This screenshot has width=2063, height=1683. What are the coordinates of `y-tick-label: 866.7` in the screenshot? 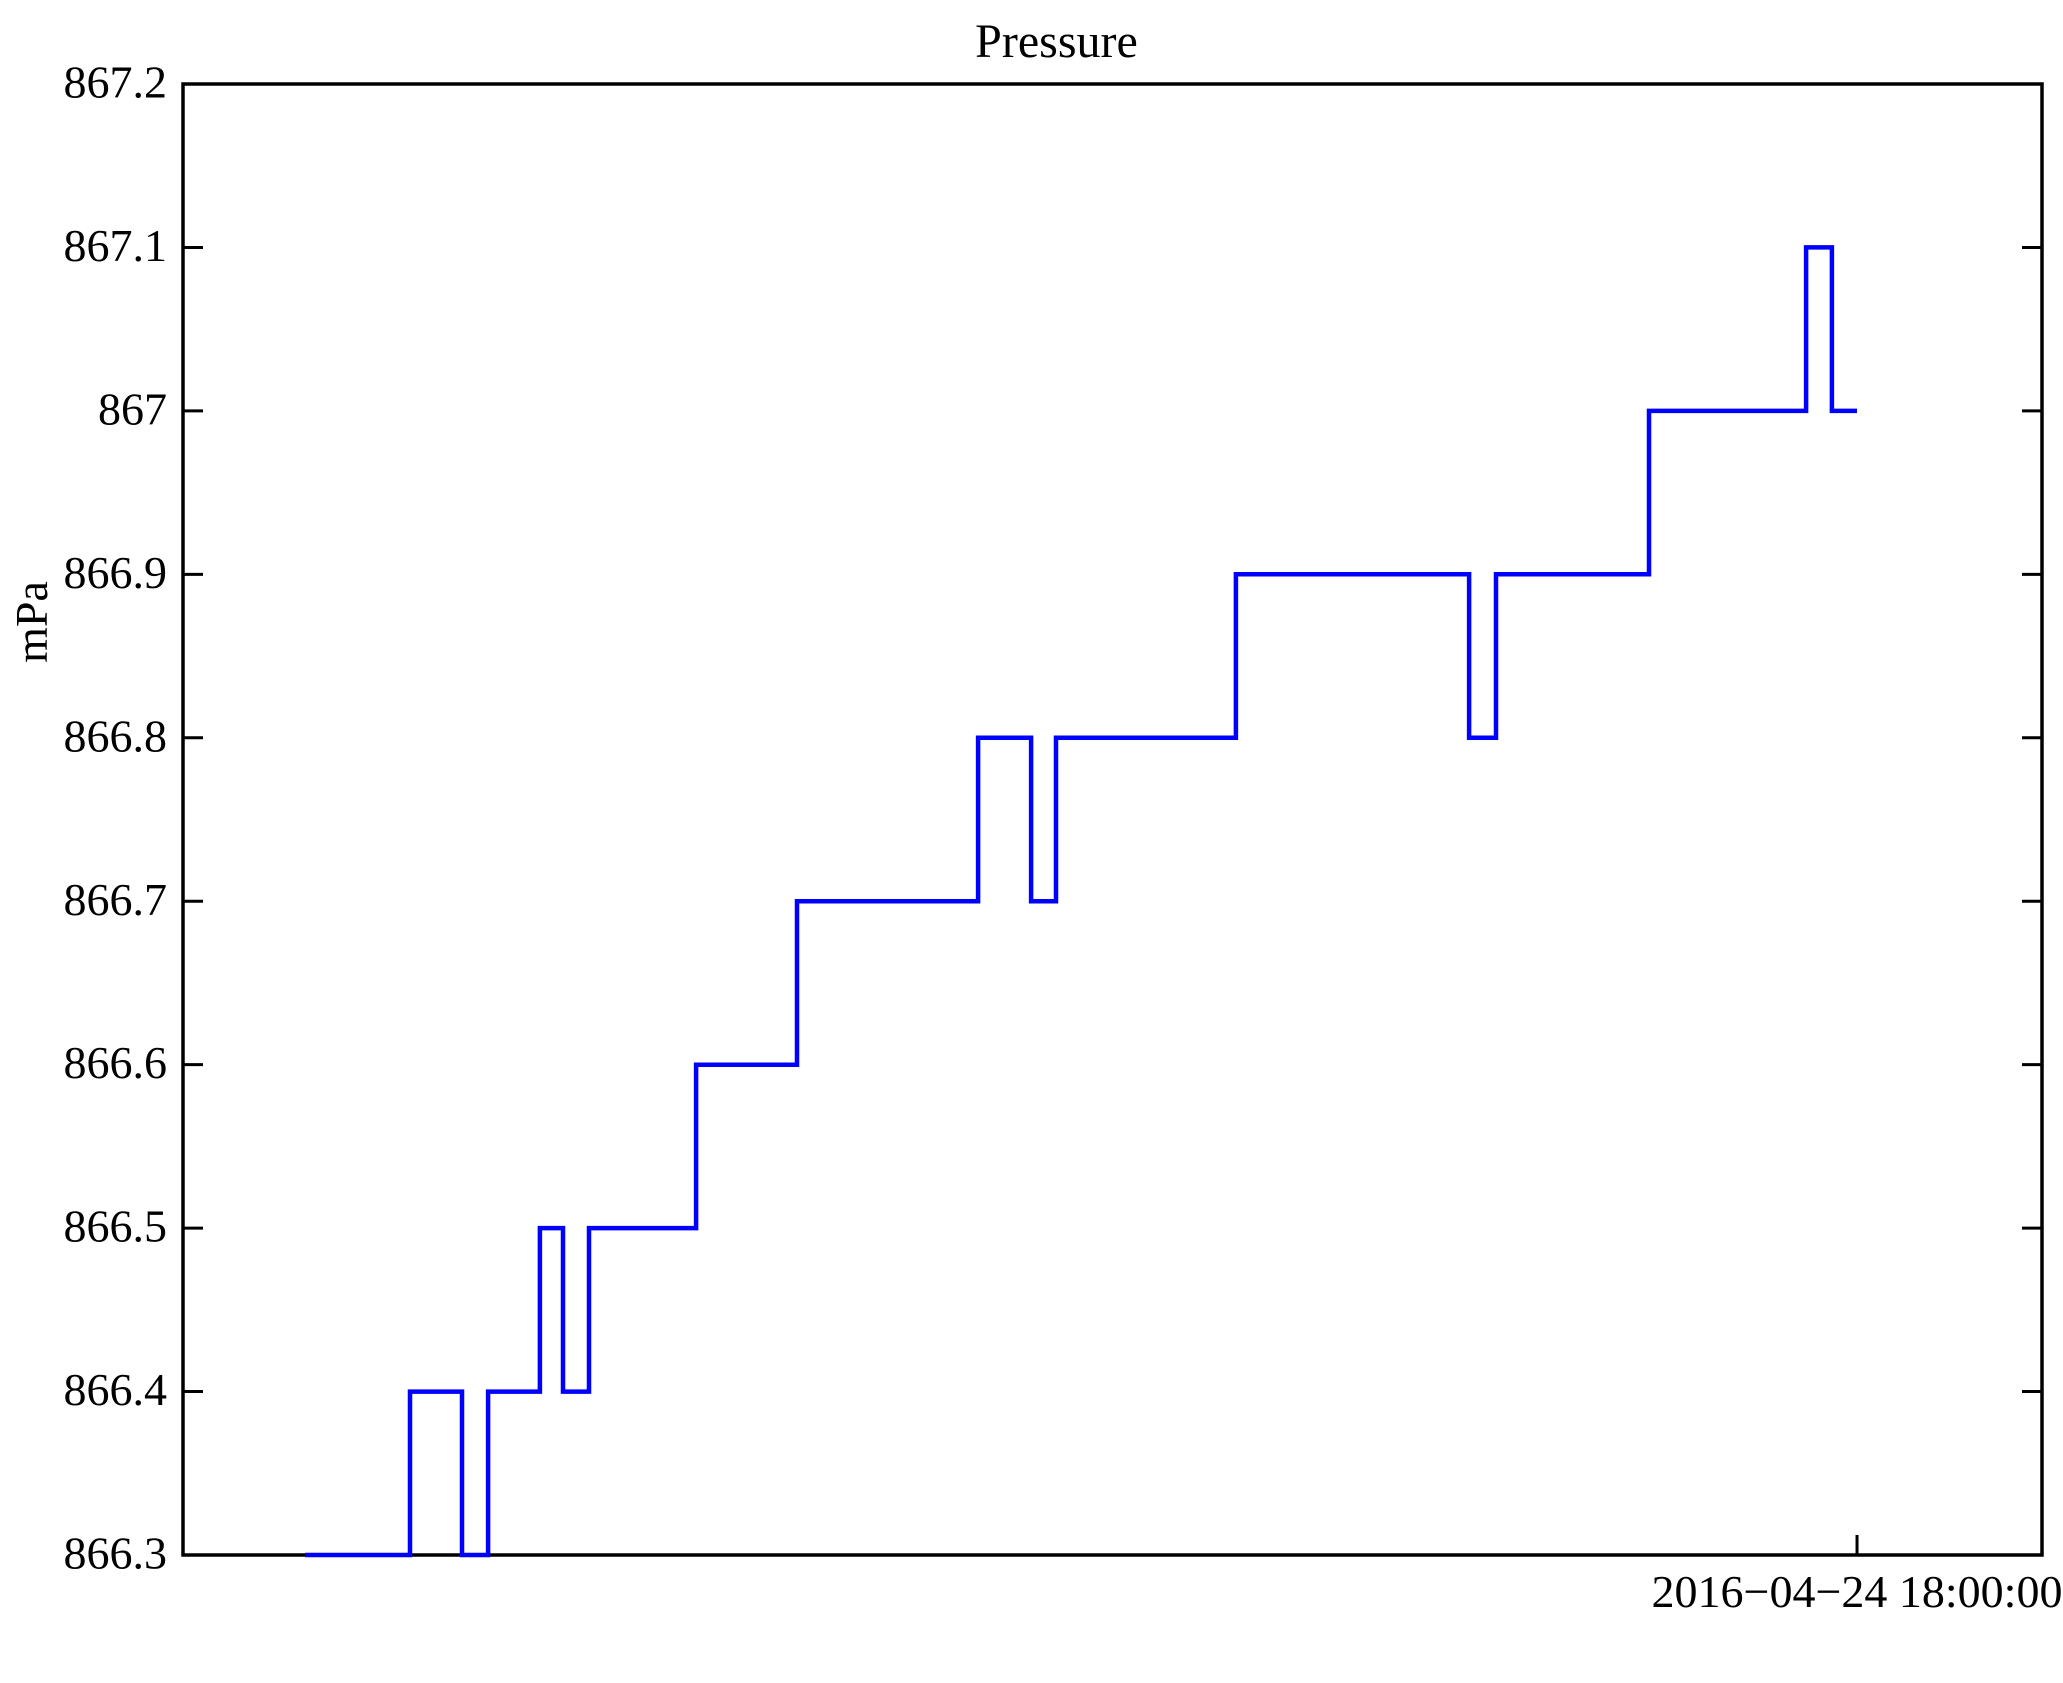 It's located at (116, 899).